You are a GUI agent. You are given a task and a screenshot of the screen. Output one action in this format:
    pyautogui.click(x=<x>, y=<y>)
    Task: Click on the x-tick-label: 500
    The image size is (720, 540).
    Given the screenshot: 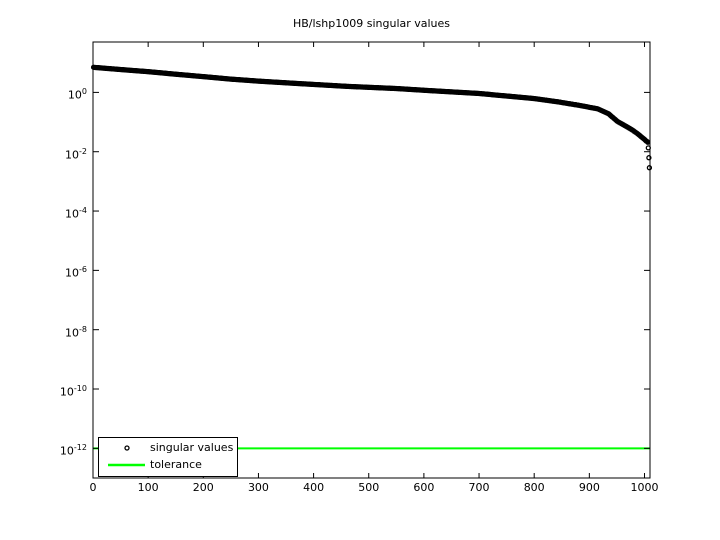 What is the action you would take?
    pyautogui.click(x=369, y=487)
    